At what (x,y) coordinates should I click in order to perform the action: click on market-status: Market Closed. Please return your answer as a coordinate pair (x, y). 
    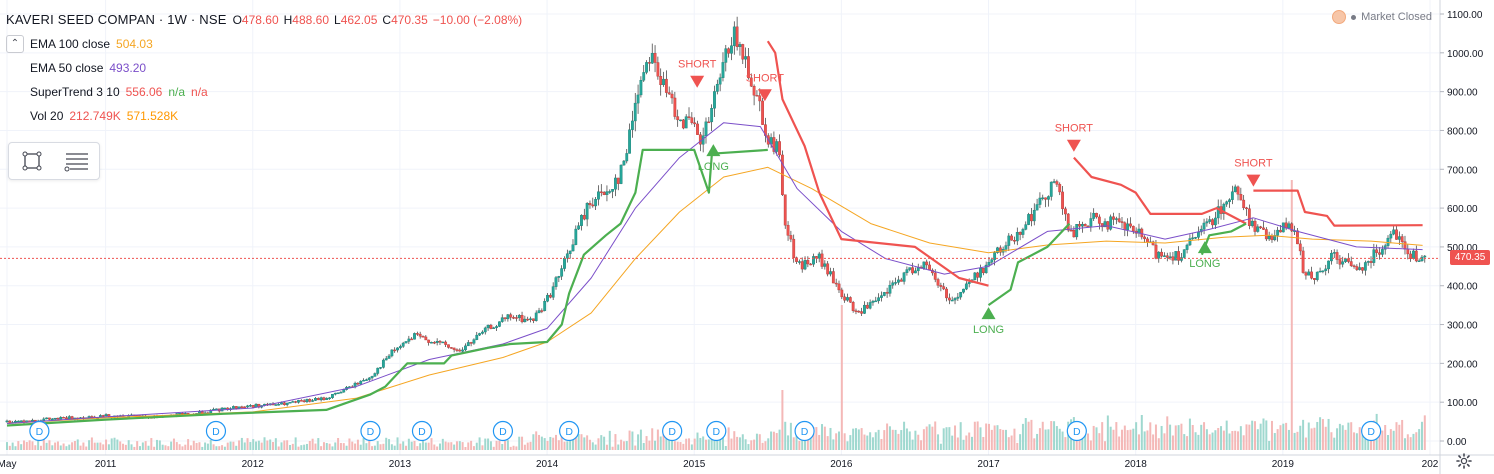
    Looking at the image, I should click on (1382, 17).